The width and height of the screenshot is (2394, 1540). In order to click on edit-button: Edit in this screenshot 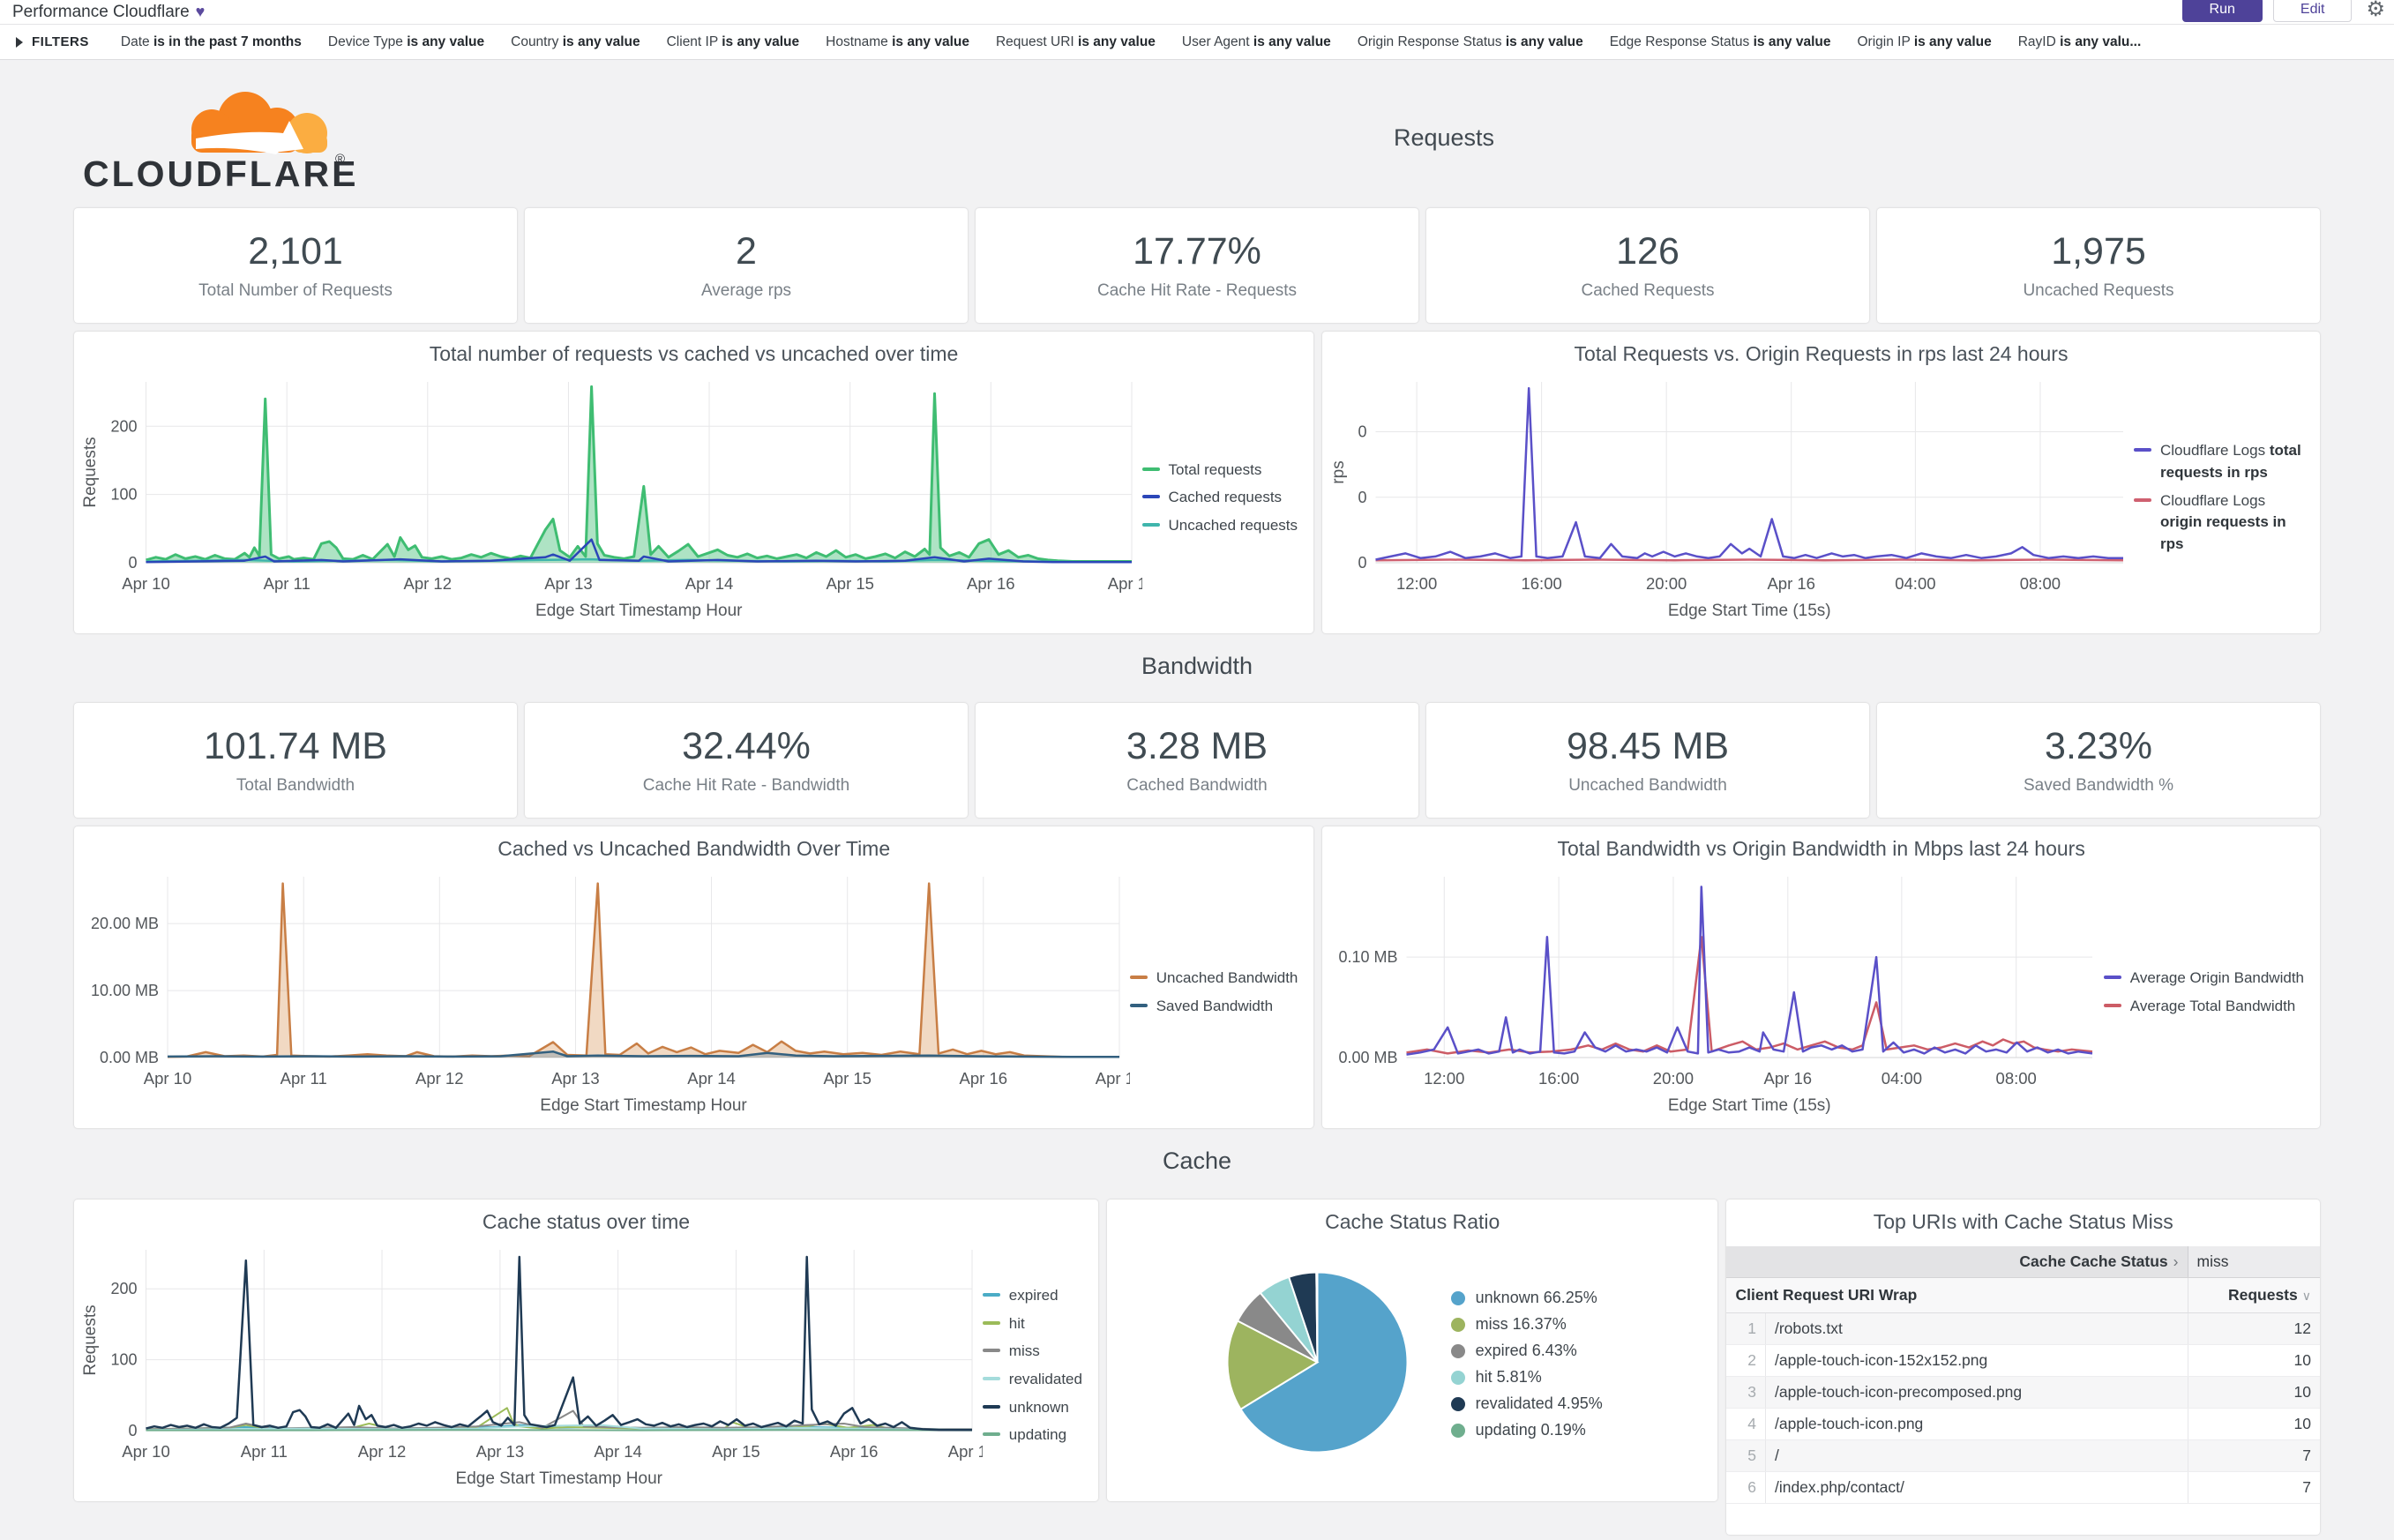, I will do `click(2312, 11)`.